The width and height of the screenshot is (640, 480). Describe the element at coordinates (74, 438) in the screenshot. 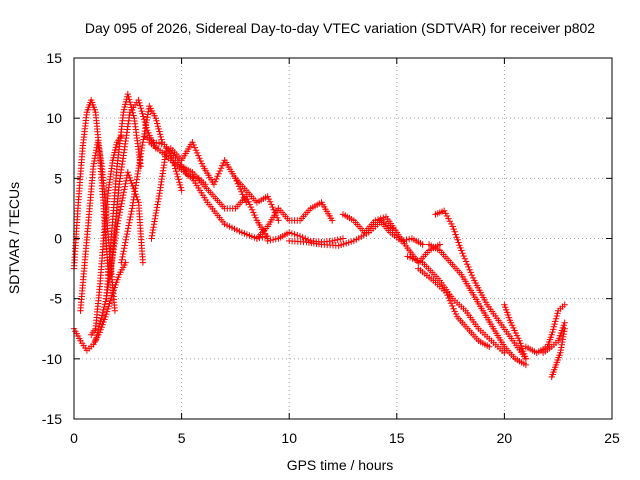

I see `x-tick-label: 0` at that location.